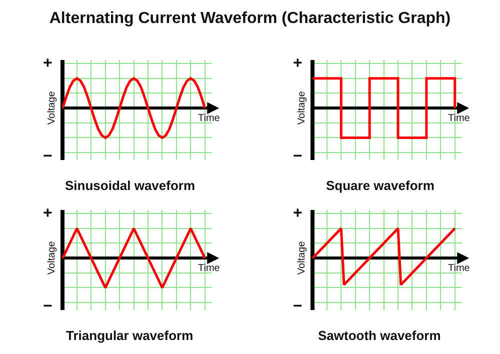 This screenshot has height=354, width=500. I want to click on text: Square waveform, so click(380, 185).